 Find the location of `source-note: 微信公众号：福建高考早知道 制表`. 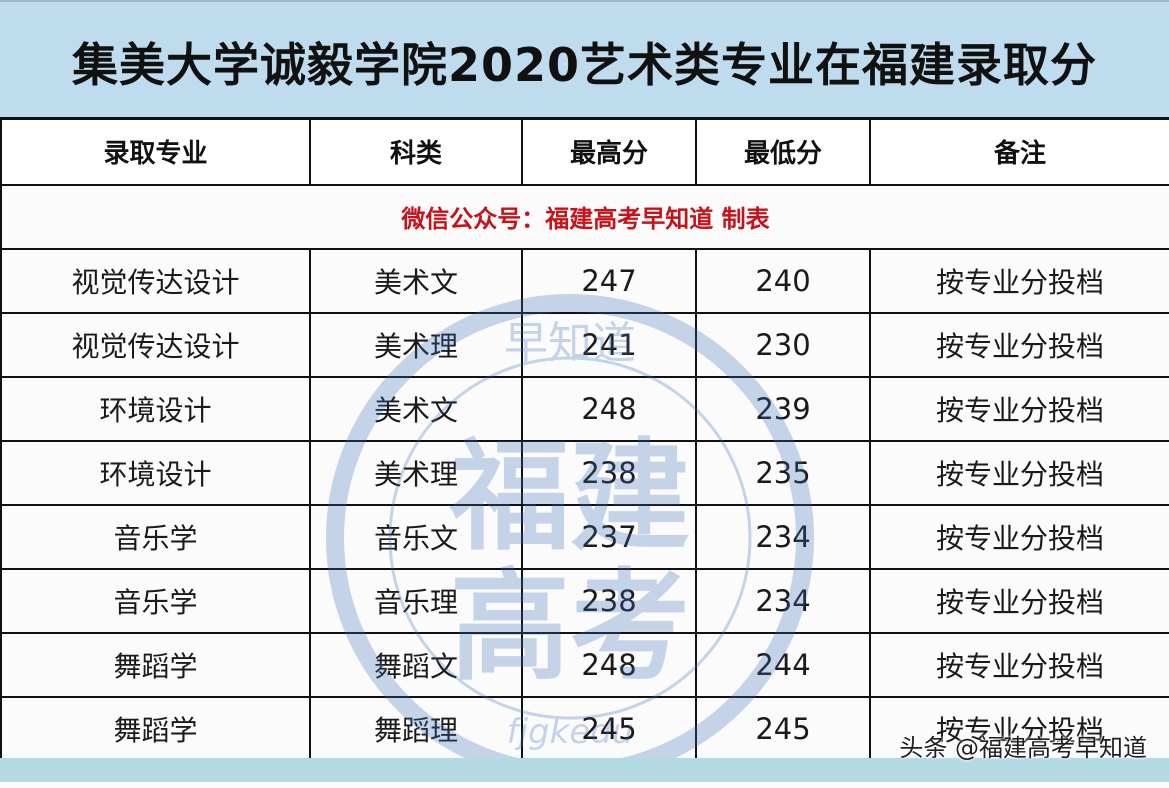

source-note: 微信公众号：福建高考早知道 制表 is located at coordinates (584, 216).